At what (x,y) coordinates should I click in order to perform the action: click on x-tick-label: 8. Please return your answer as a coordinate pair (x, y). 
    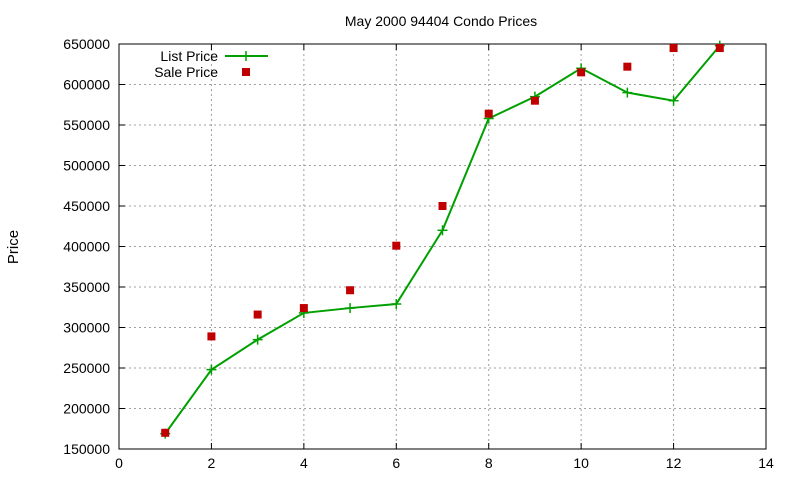
    Looking at the image, I should click on (489, 463).